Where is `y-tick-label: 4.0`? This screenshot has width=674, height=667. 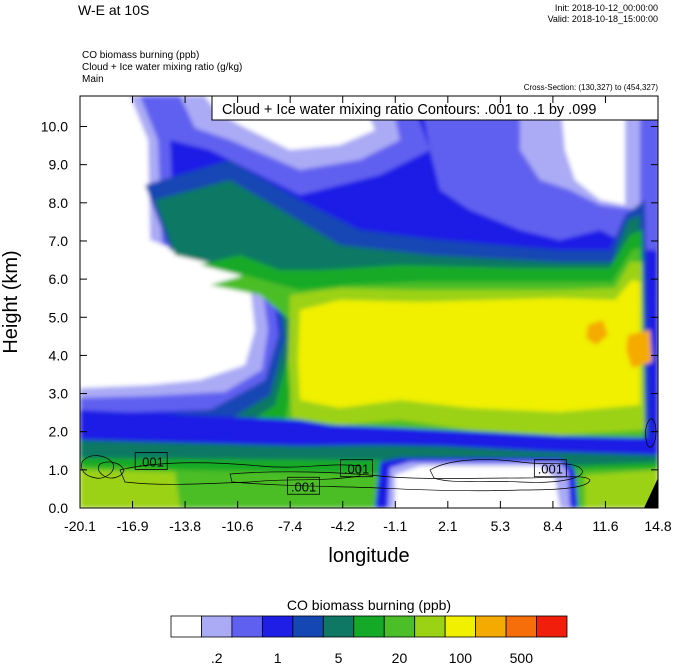 y-tick-label: 4.0 is located at coordinates (59, 355).